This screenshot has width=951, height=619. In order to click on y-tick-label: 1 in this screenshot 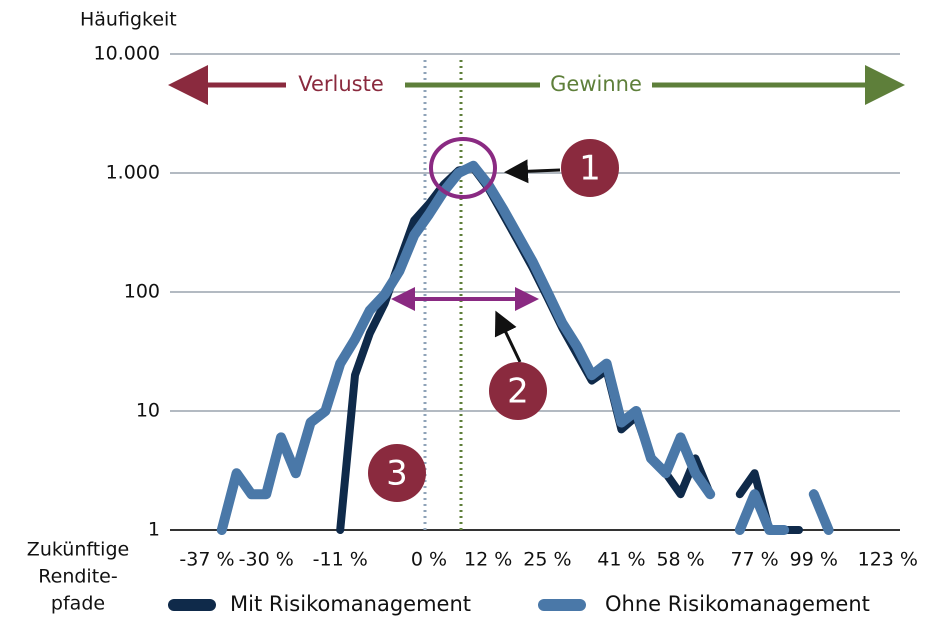, I will do `click(154, 530)`.